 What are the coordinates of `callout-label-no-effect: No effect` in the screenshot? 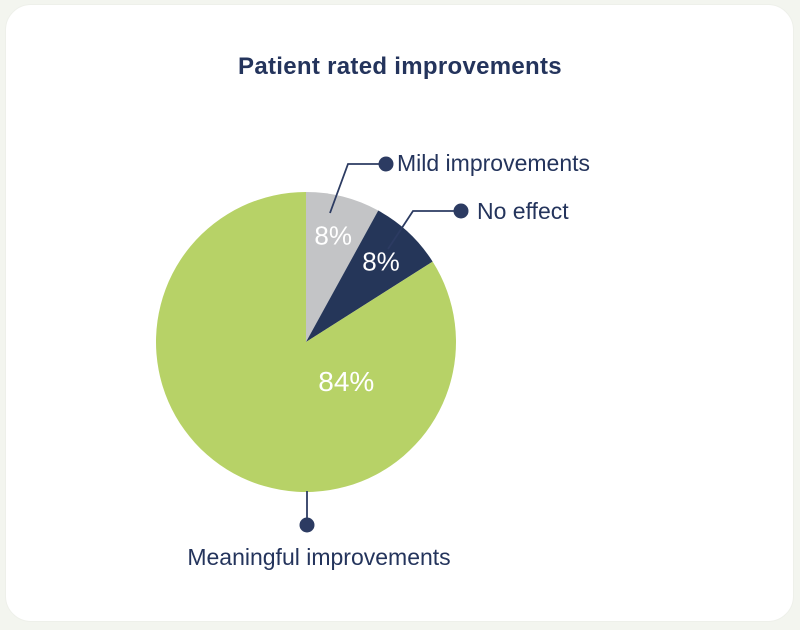 It's located at (523, 211).